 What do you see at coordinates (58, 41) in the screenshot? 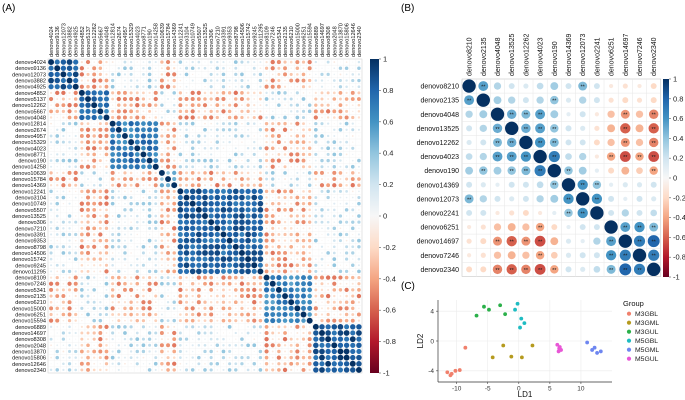
I see `column-label: denovo9136` at bounding box center [58, 41].